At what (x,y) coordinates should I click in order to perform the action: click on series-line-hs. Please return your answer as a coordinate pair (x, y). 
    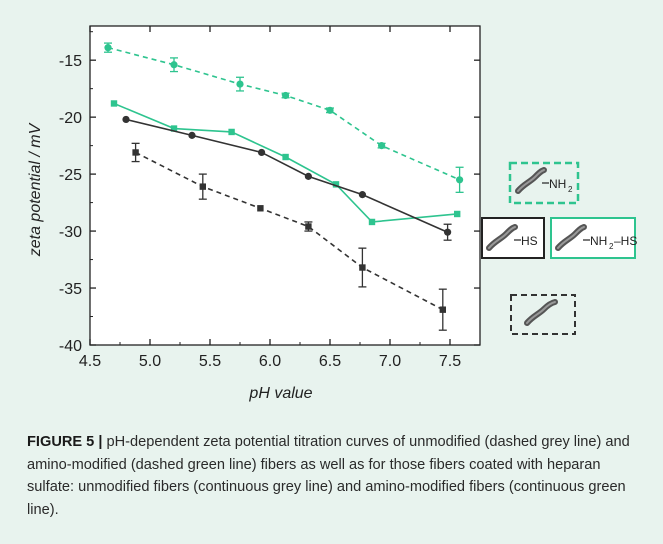
    Looking at the image, I should click on (286, 175).